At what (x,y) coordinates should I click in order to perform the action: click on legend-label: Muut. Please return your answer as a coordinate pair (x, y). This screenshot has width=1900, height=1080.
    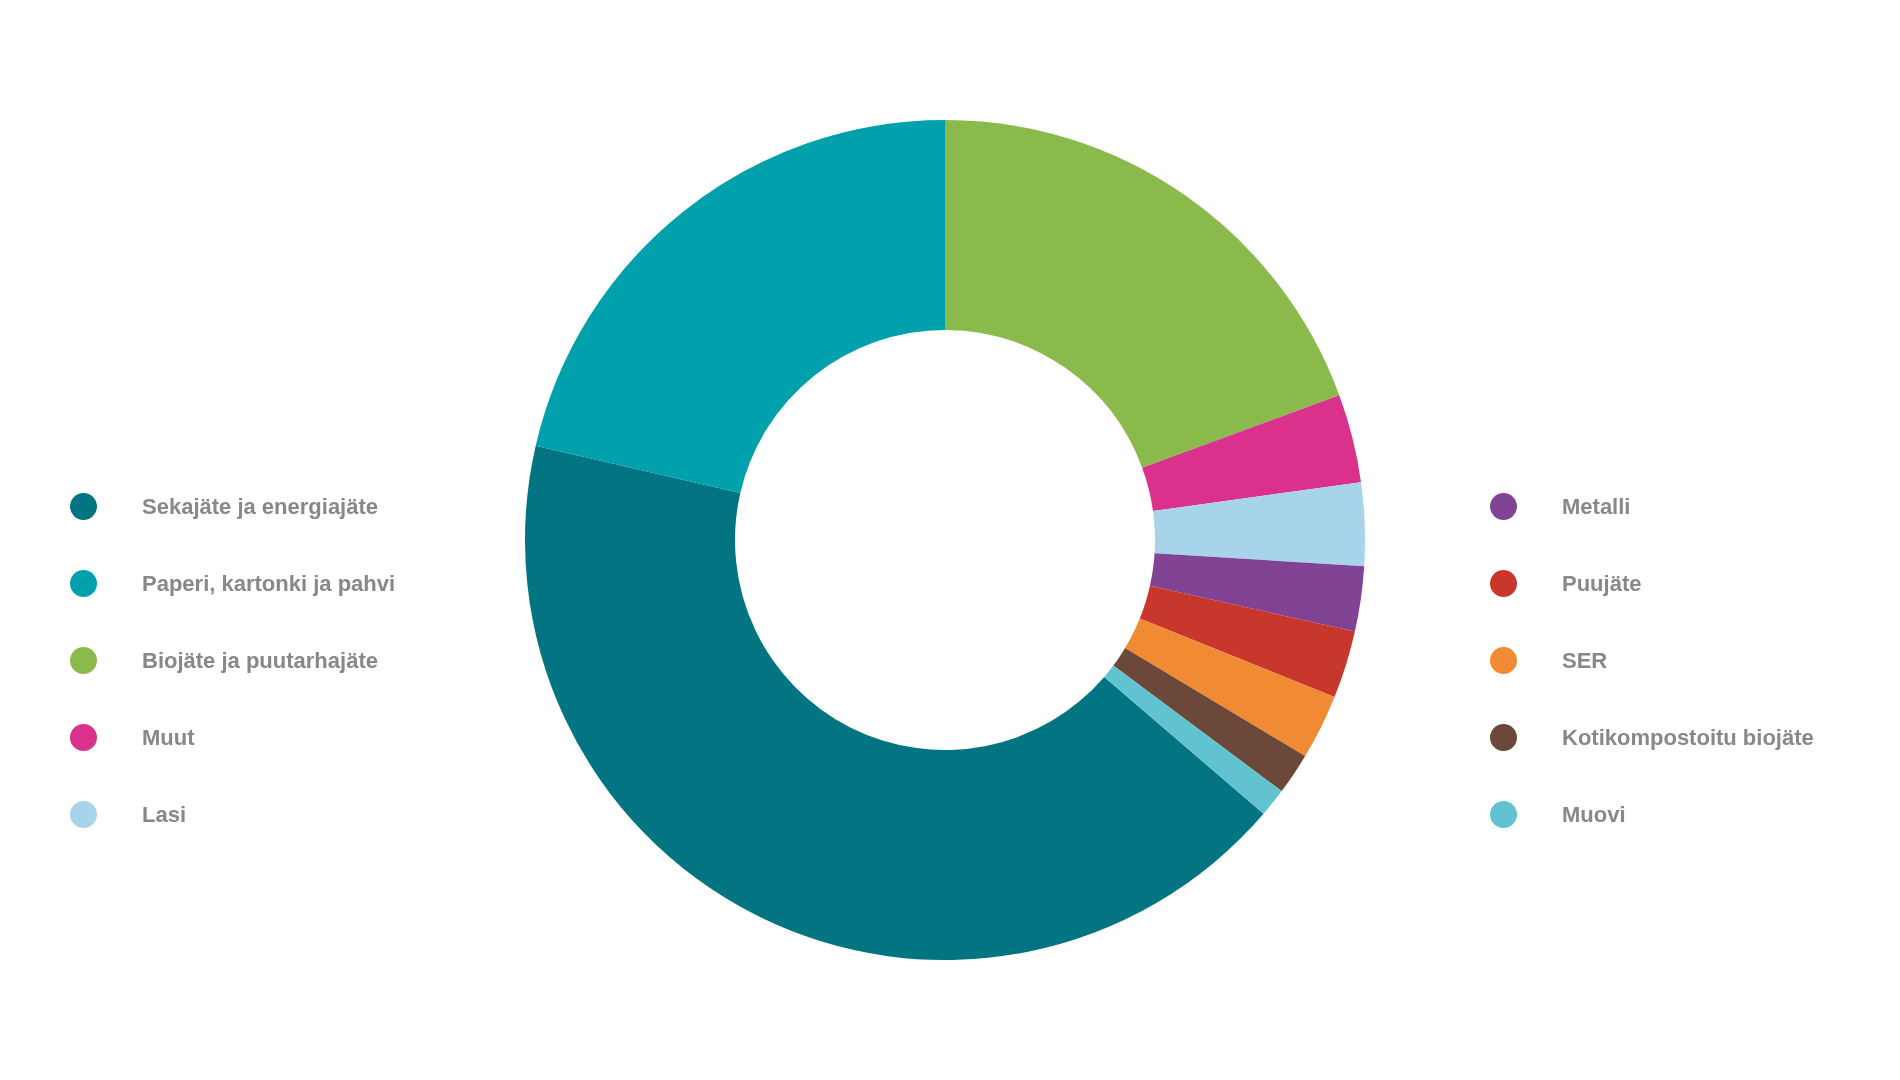
    Looking at the image, I should click on (168, 737).